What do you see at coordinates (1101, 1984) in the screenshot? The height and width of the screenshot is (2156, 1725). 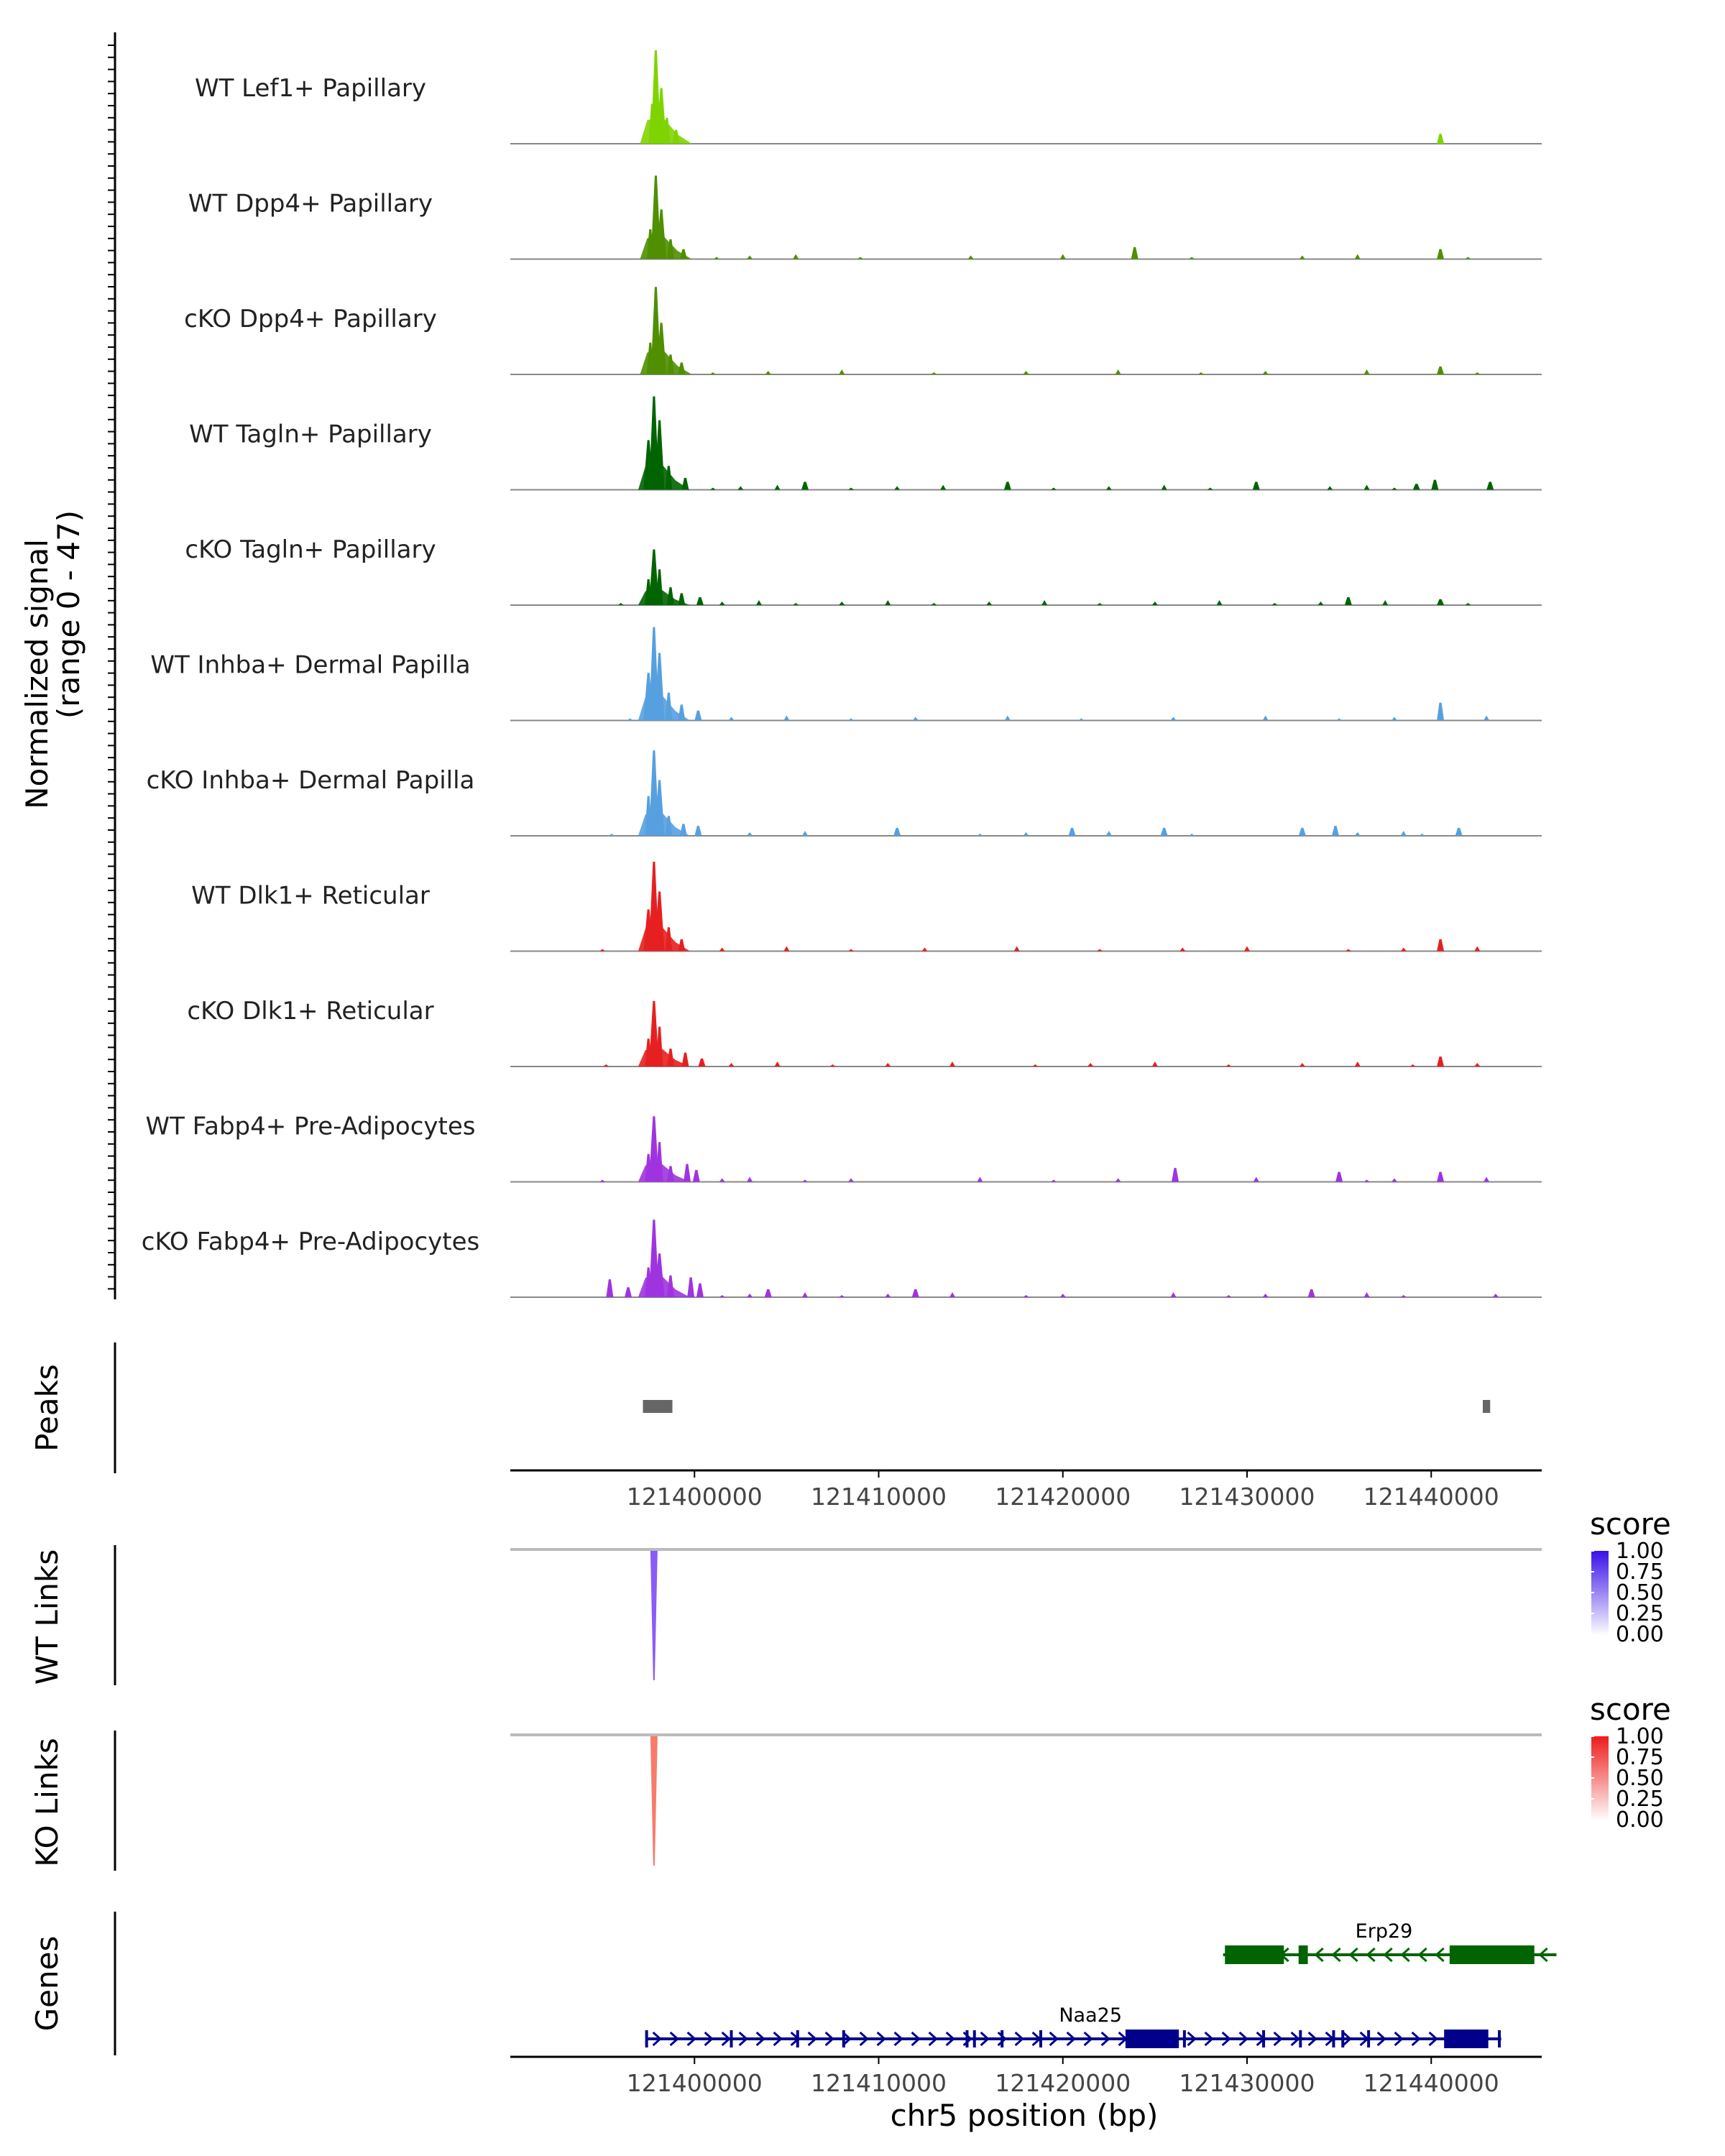 I see `gene-models: Erp29 Naa25` at bounding box center [1101, 1984].